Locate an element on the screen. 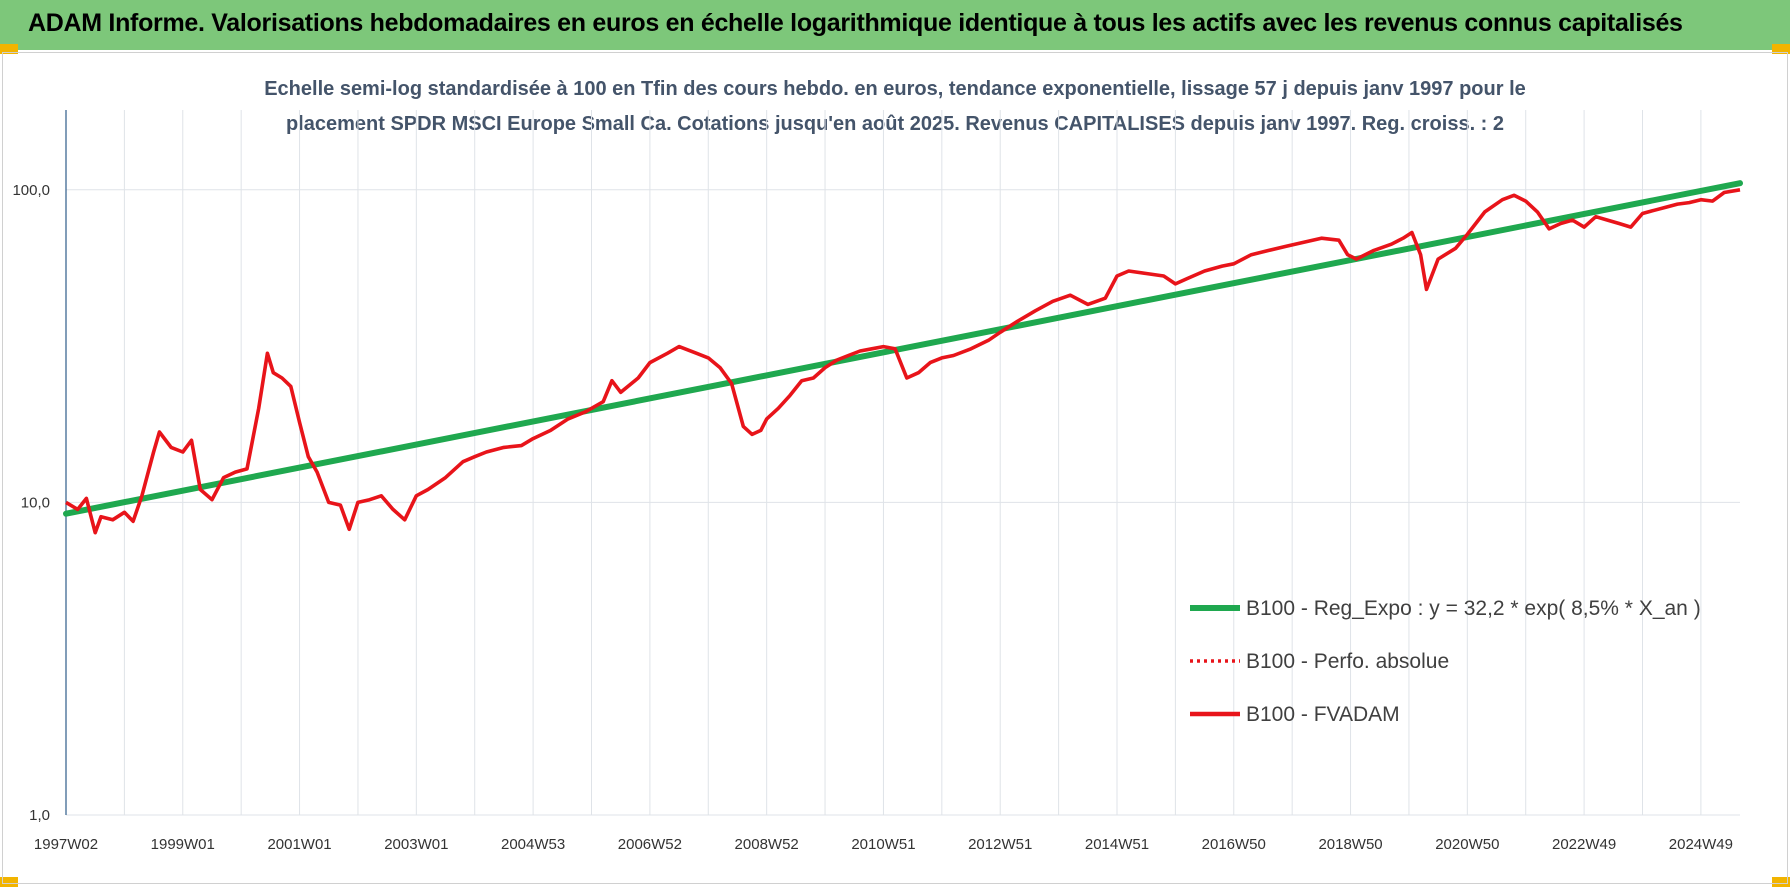  x-tick-label: 2003W01 is located at coordinates (416, 844).